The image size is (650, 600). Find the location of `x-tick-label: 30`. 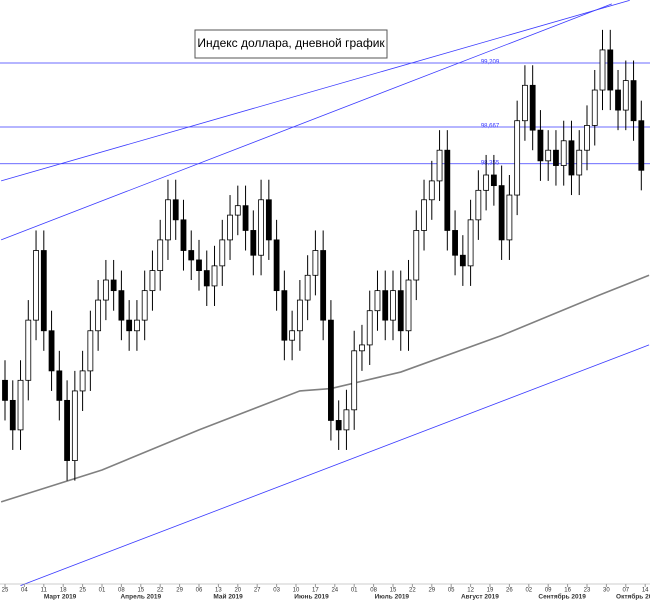

x-tick-label: 30 is located at coordinates (606, 591).